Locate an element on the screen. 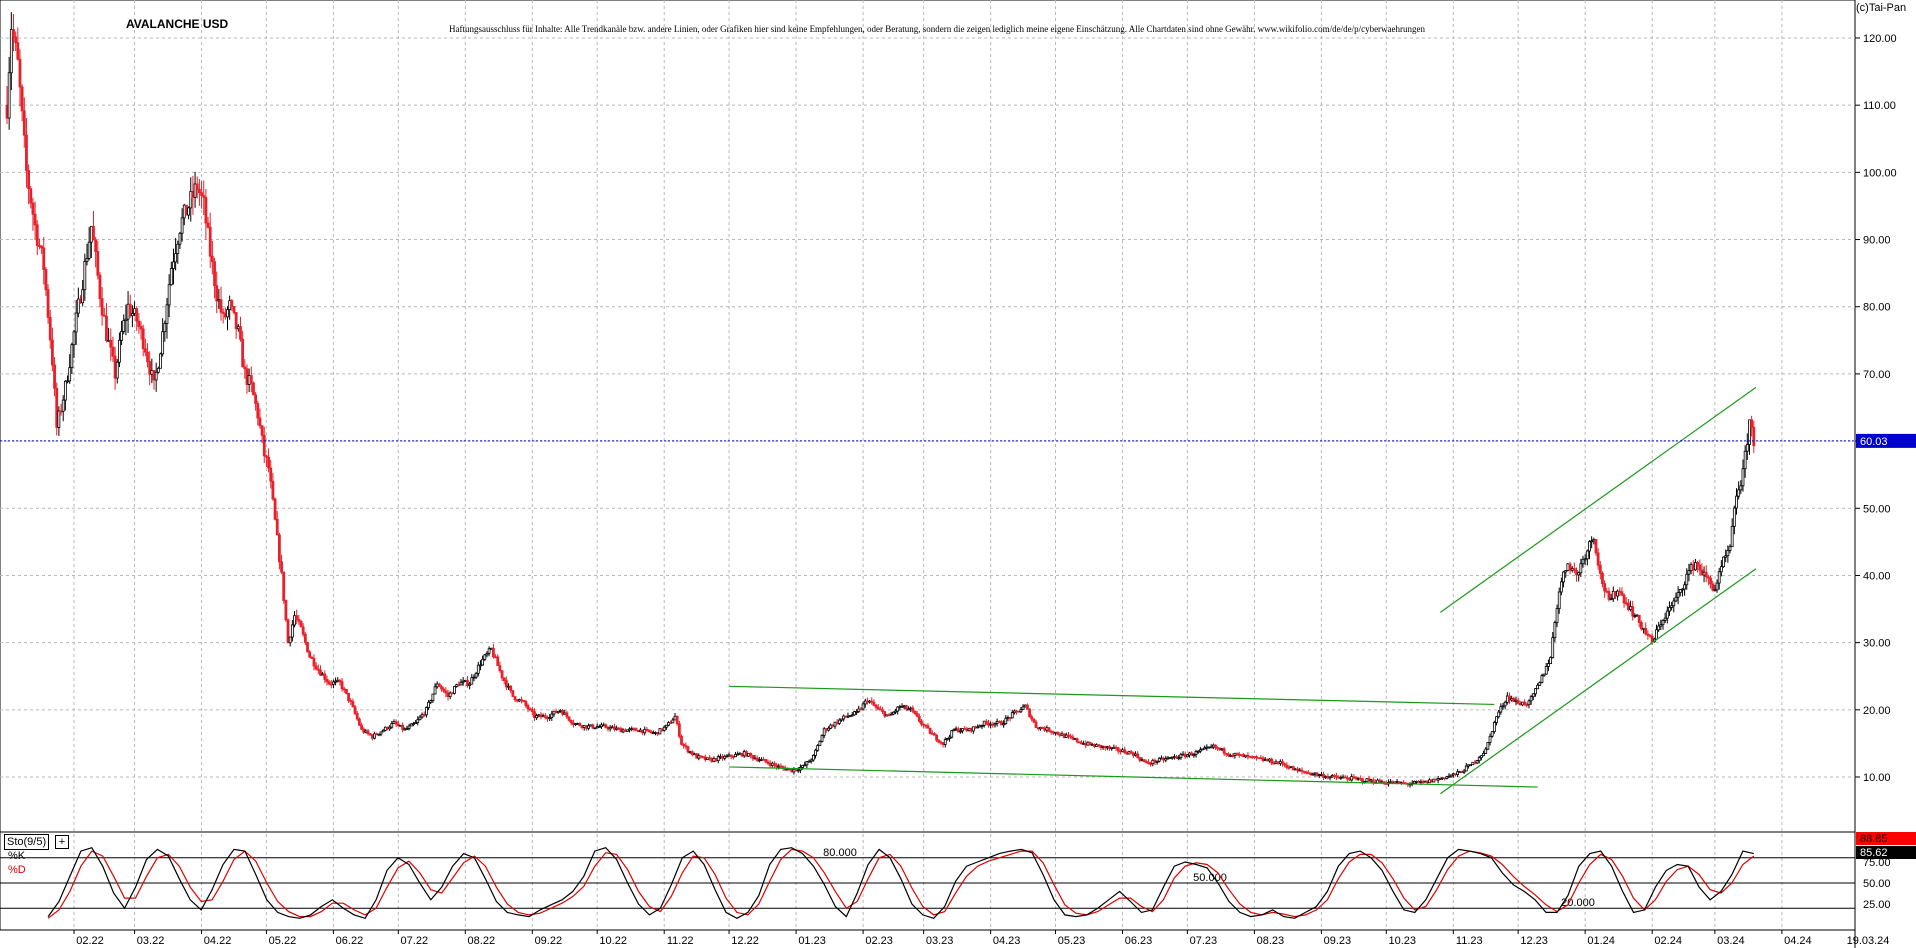  y-tick-label: 30.00 is located at coordinates (1877, 644).